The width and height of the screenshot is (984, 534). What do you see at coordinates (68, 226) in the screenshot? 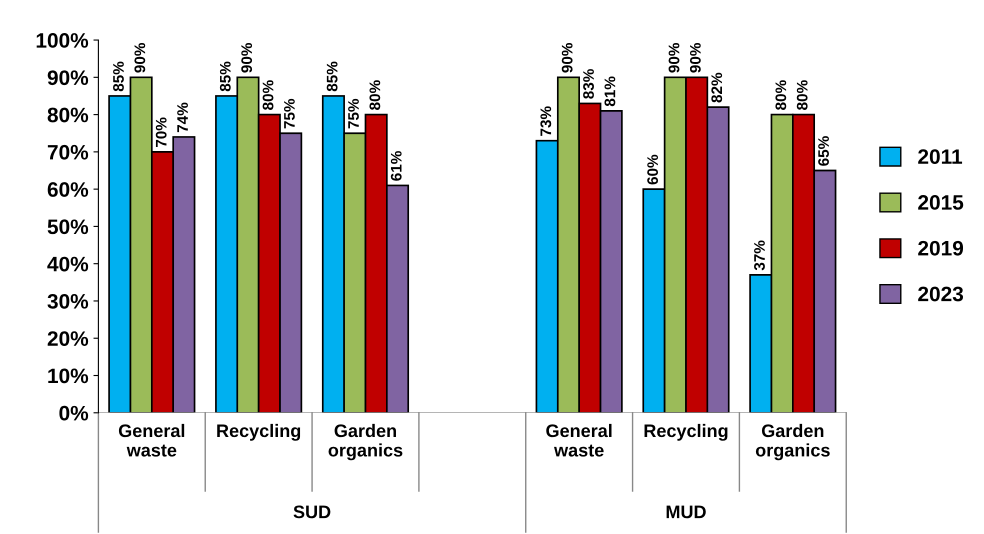
I see `y-tick-label: 50%` at bounding box center [68, 226].